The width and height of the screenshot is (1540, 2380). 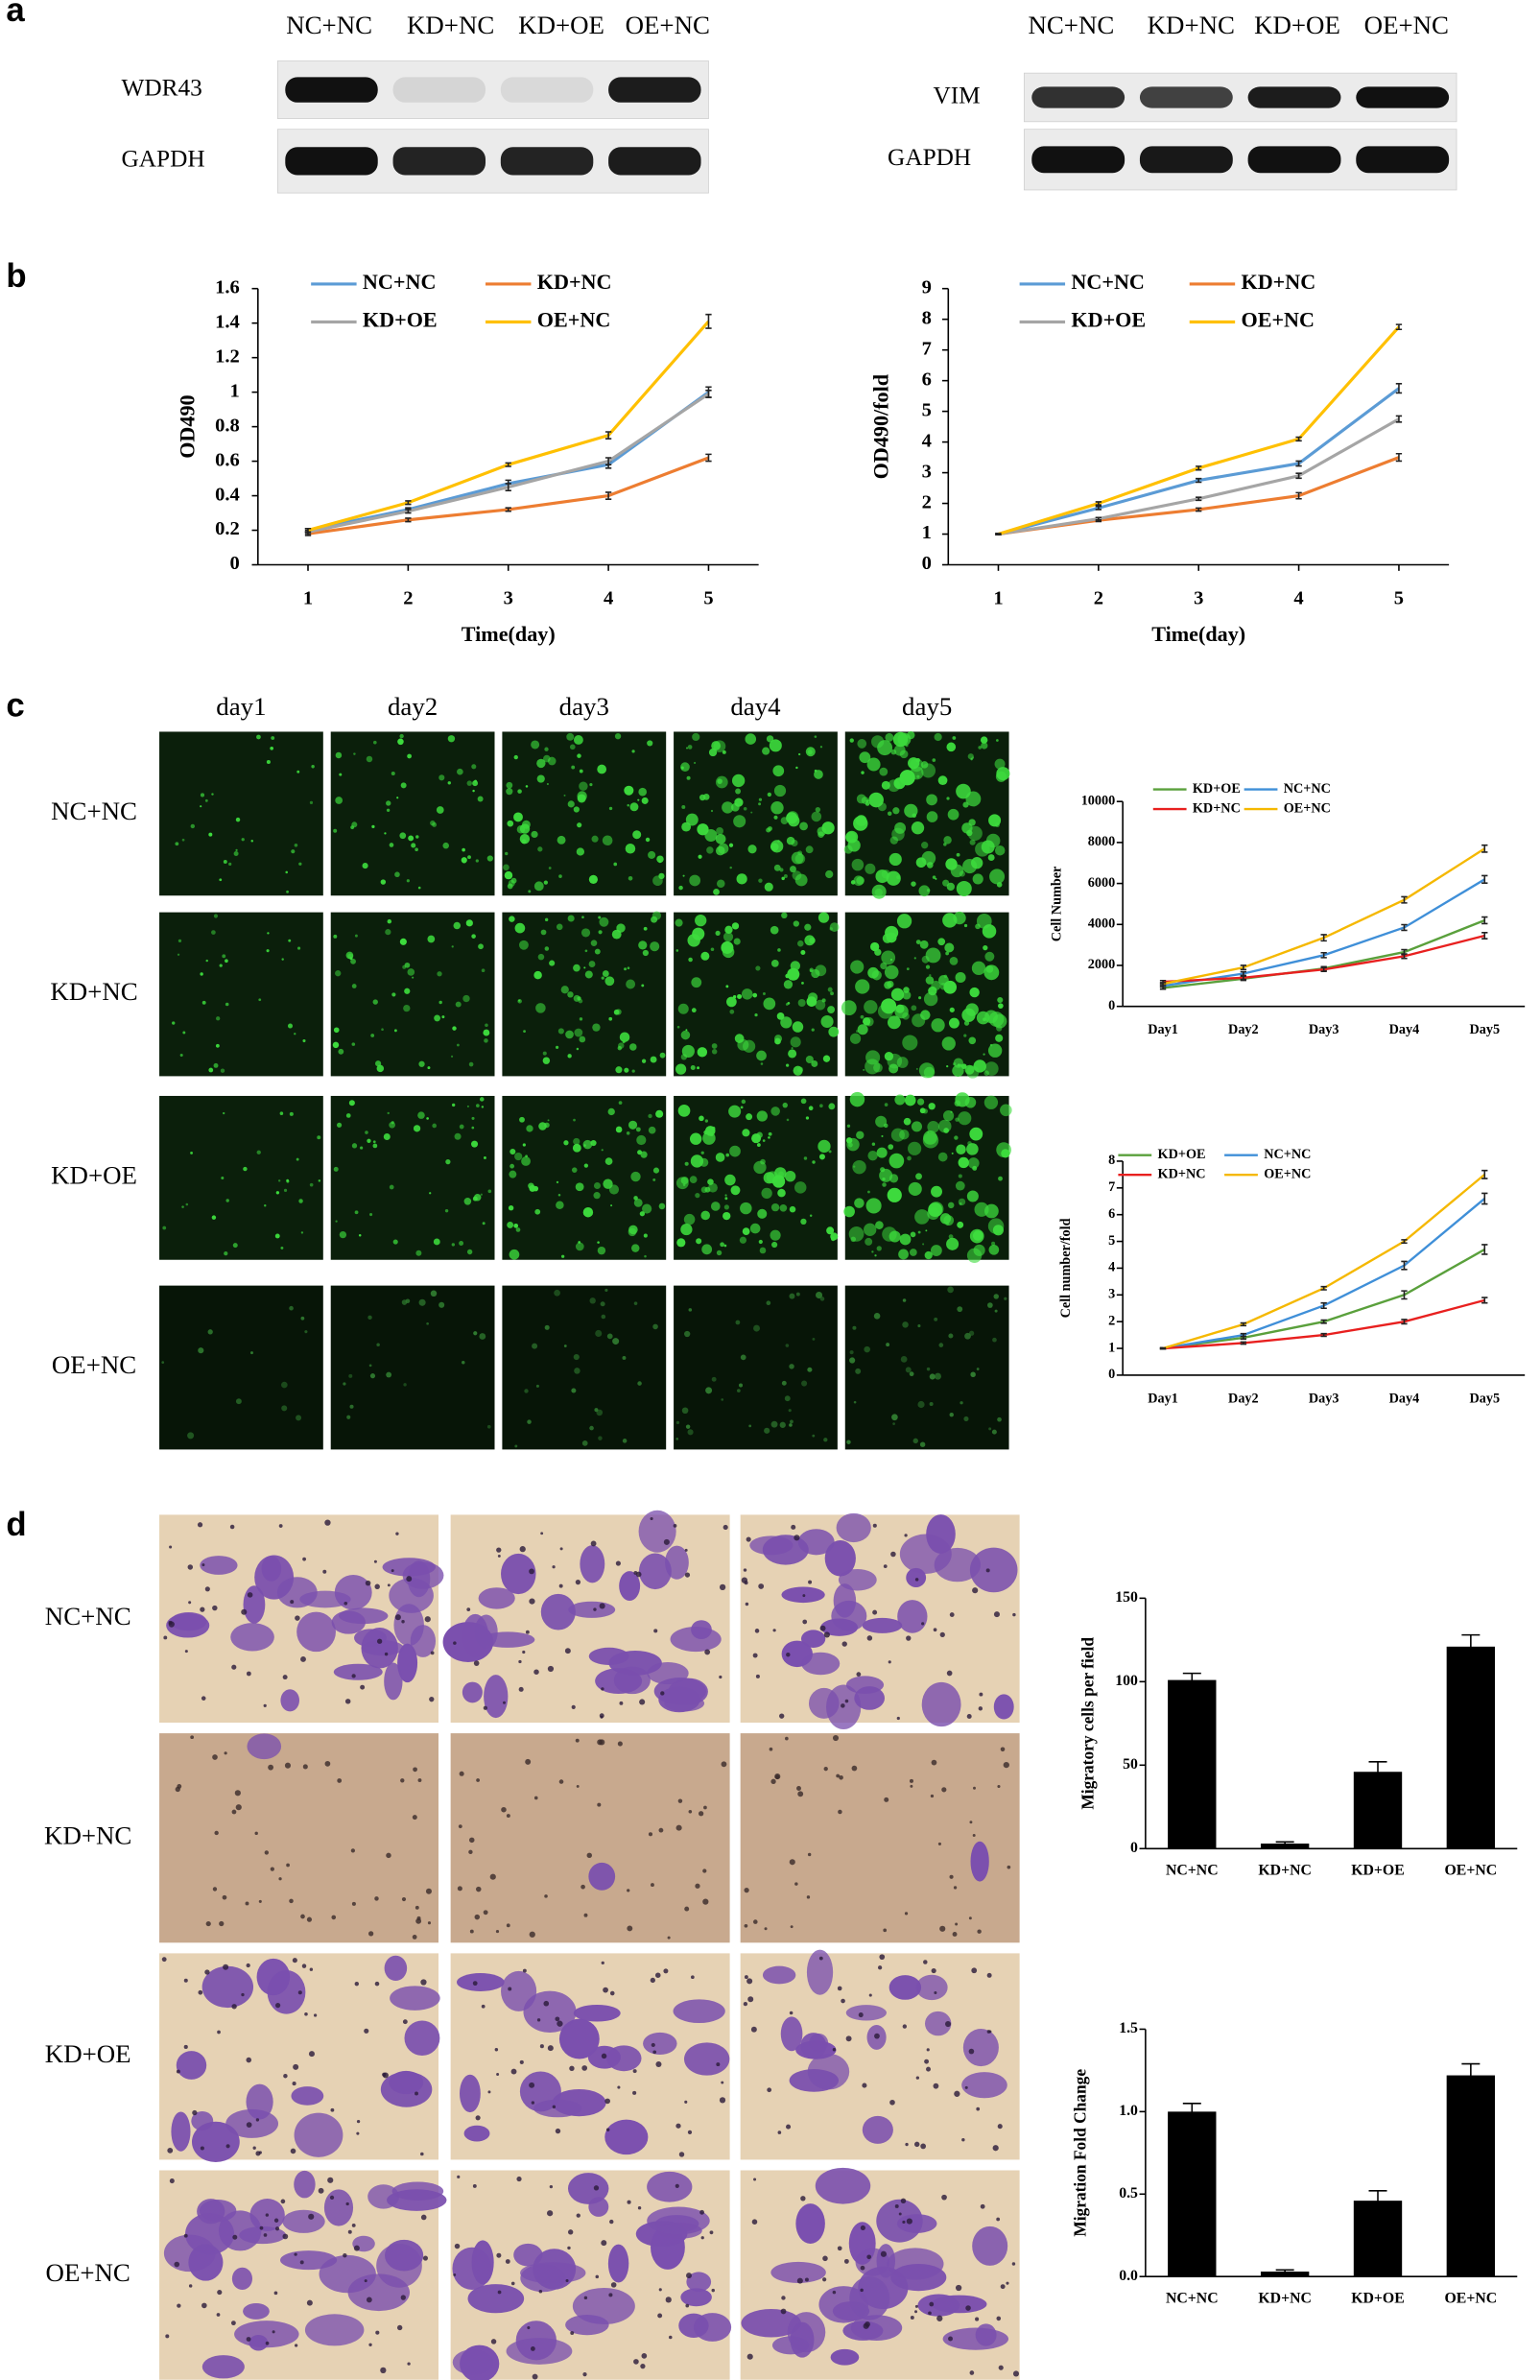 What do you see at coordinates (1101, 965) in the screenshot?
I see `y-tick-label: 2000` at bounding box center [1101, 965].